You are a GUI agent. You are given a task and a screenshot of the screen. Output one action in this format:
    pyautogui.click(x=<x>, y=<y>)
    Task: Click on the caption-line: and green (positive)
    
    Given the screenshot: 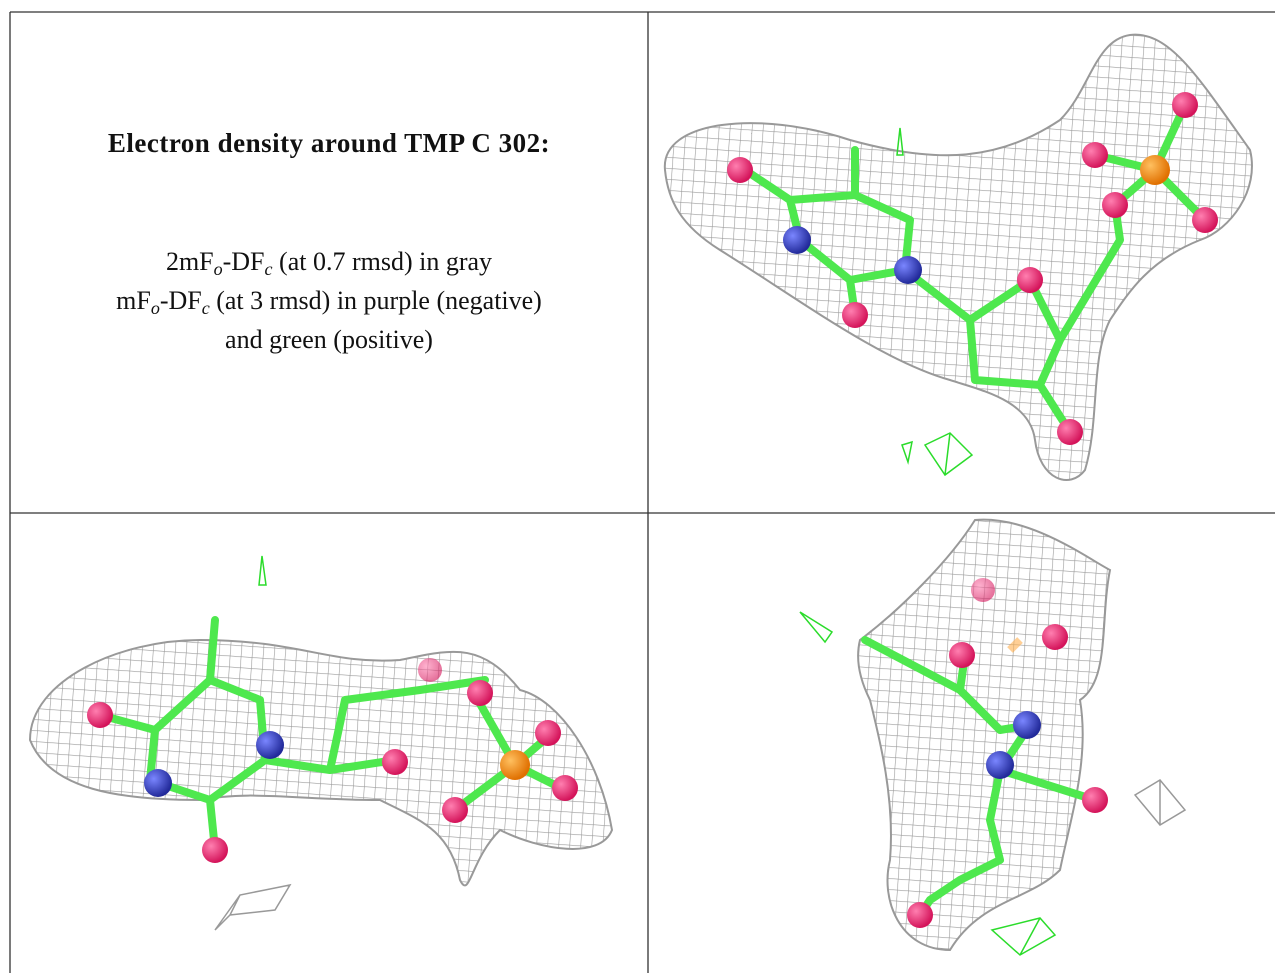 What is the action you would take?
    pyautogui.click(x=329, y=339)
    